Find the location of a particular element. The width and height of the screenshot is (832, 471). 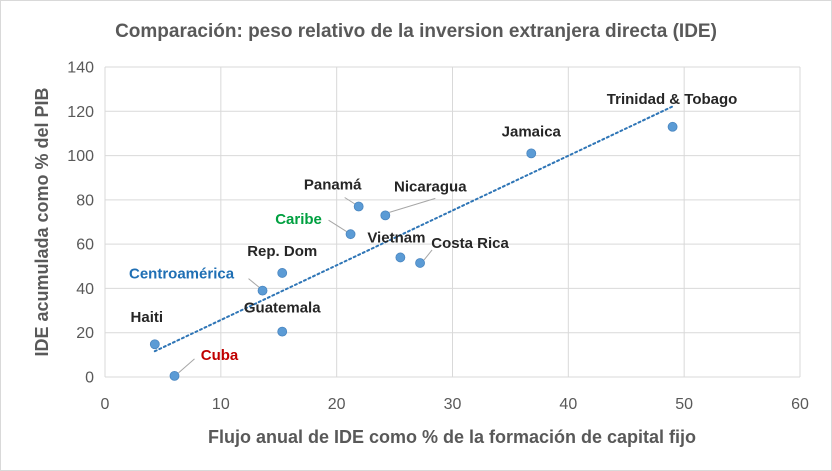

data-point-costa-rica is located at coordinates (420, 263).